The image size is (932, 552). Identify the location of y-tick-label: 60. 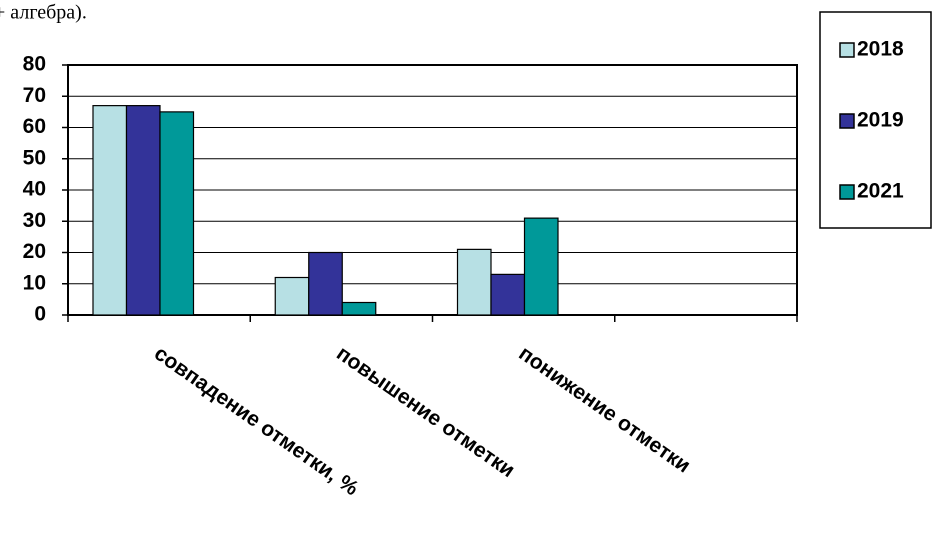
(34, 126).